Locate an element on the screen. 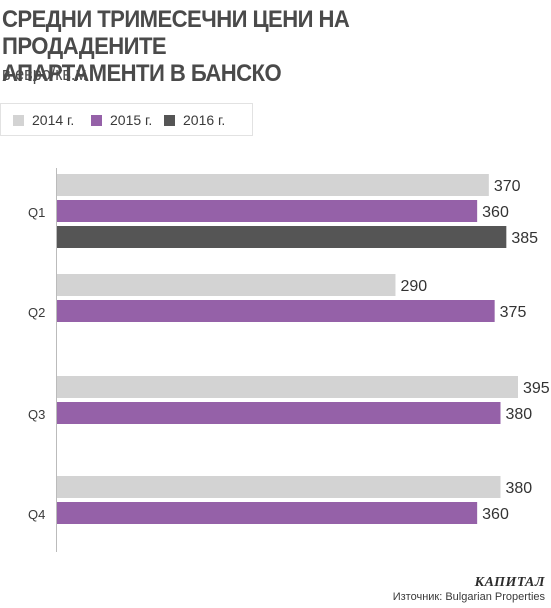 Image resolution: width=551 pixels, height=608 pixels. category-label-q2: Q2 is located at coordinates (36, 312).